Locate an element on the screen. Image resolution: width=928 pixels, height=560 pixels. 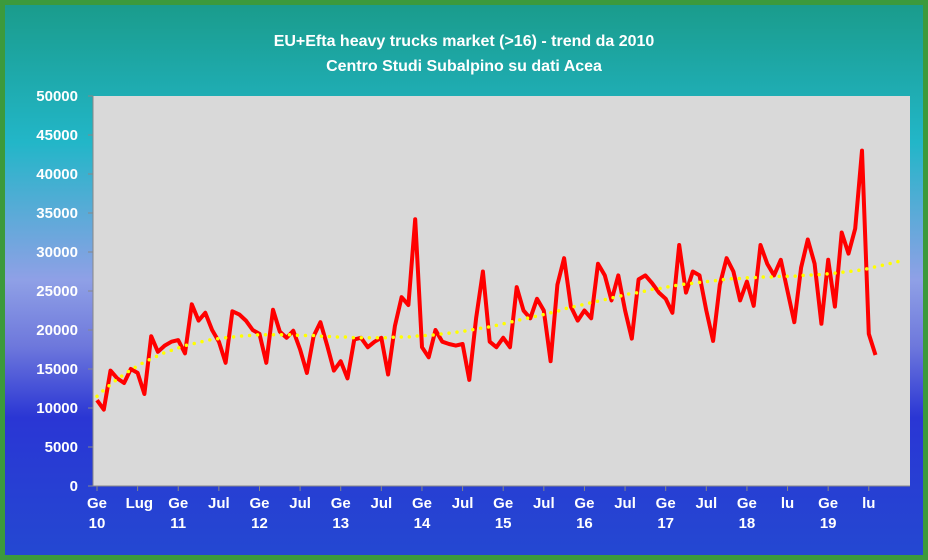
x-tick-label: Ge 18 is located at coordinates (746, 513).